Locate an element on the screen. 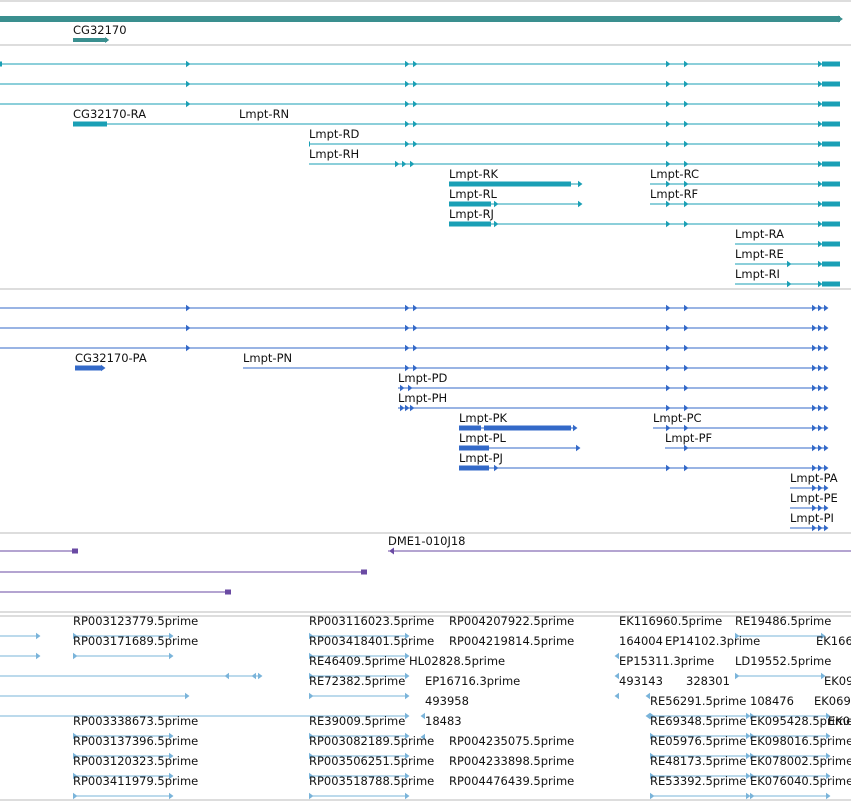  est-label: RP003120323.5prime is located at coordinates (135, 761).